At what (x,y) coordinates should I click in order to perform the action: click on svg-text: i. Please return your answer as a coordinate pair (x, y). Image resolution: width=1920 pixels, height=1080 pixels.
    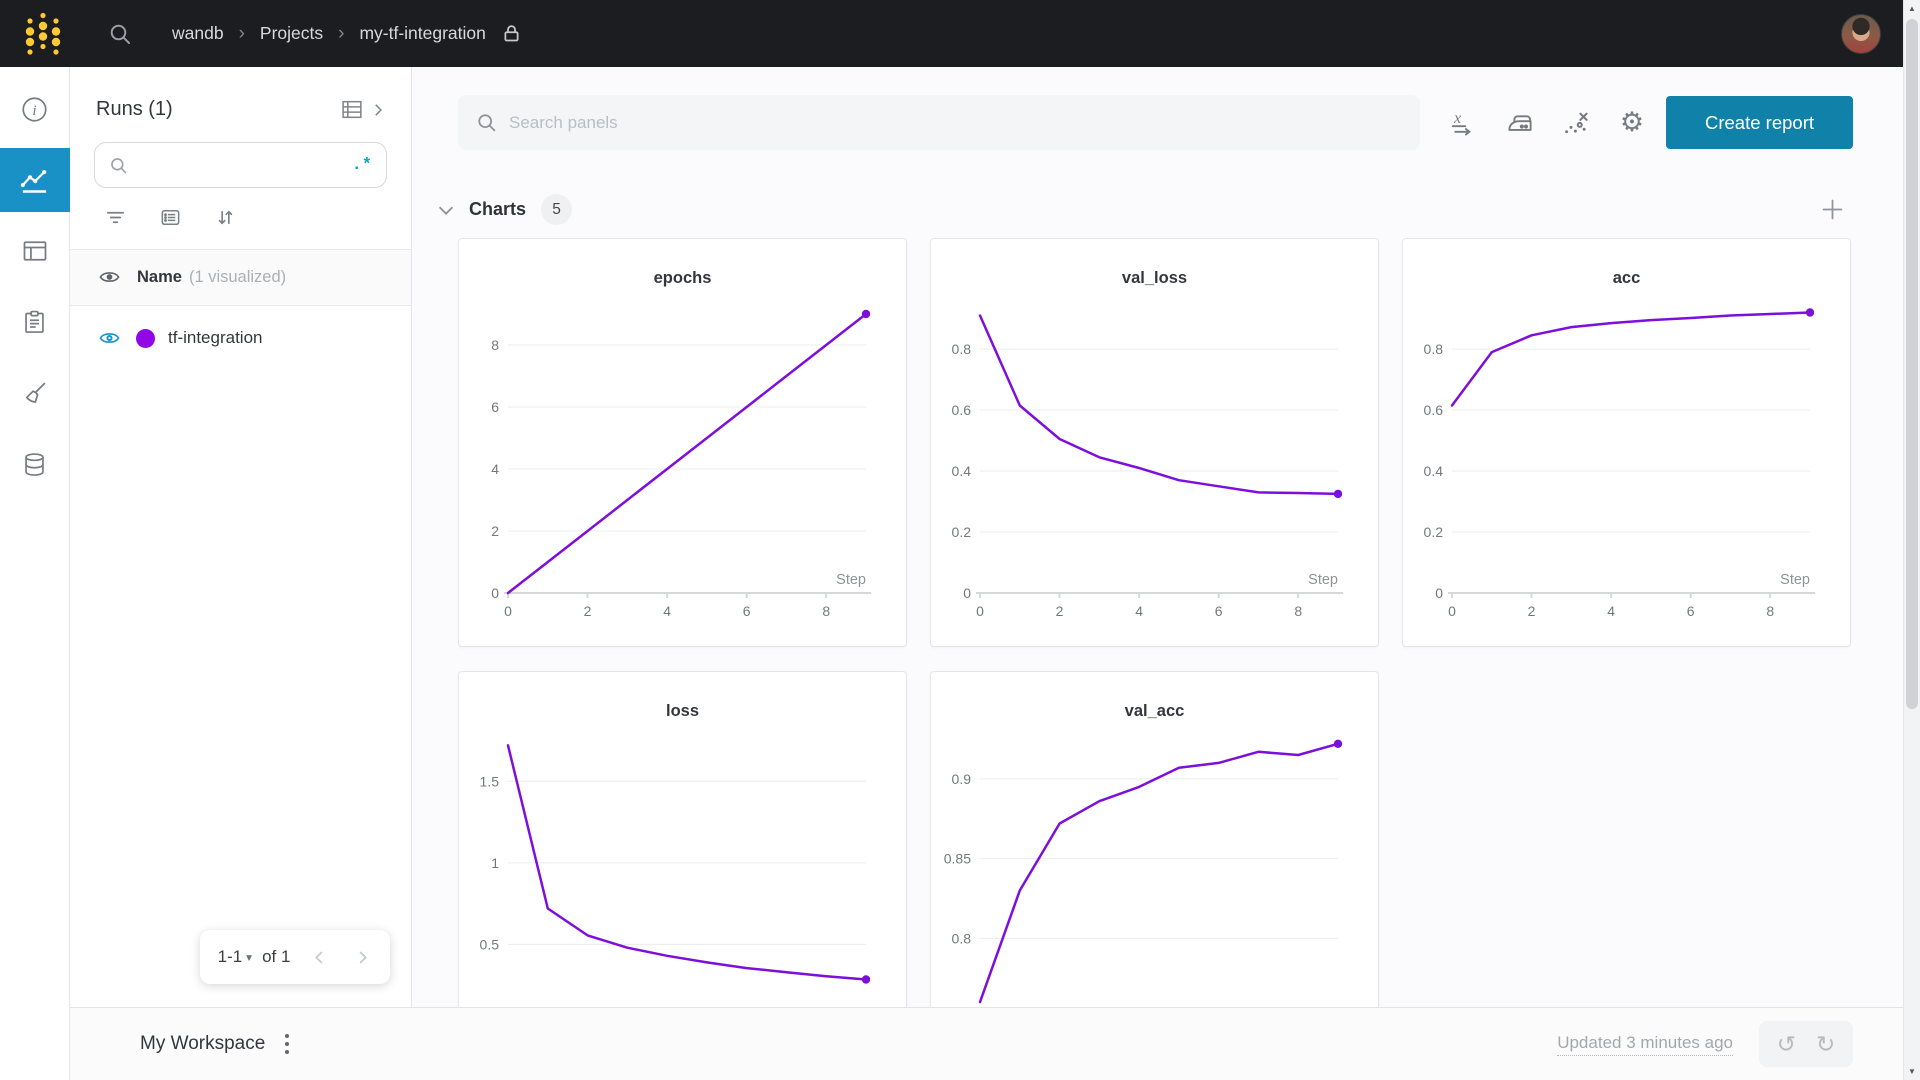
    Looking at the image, I should click on (34, 110).